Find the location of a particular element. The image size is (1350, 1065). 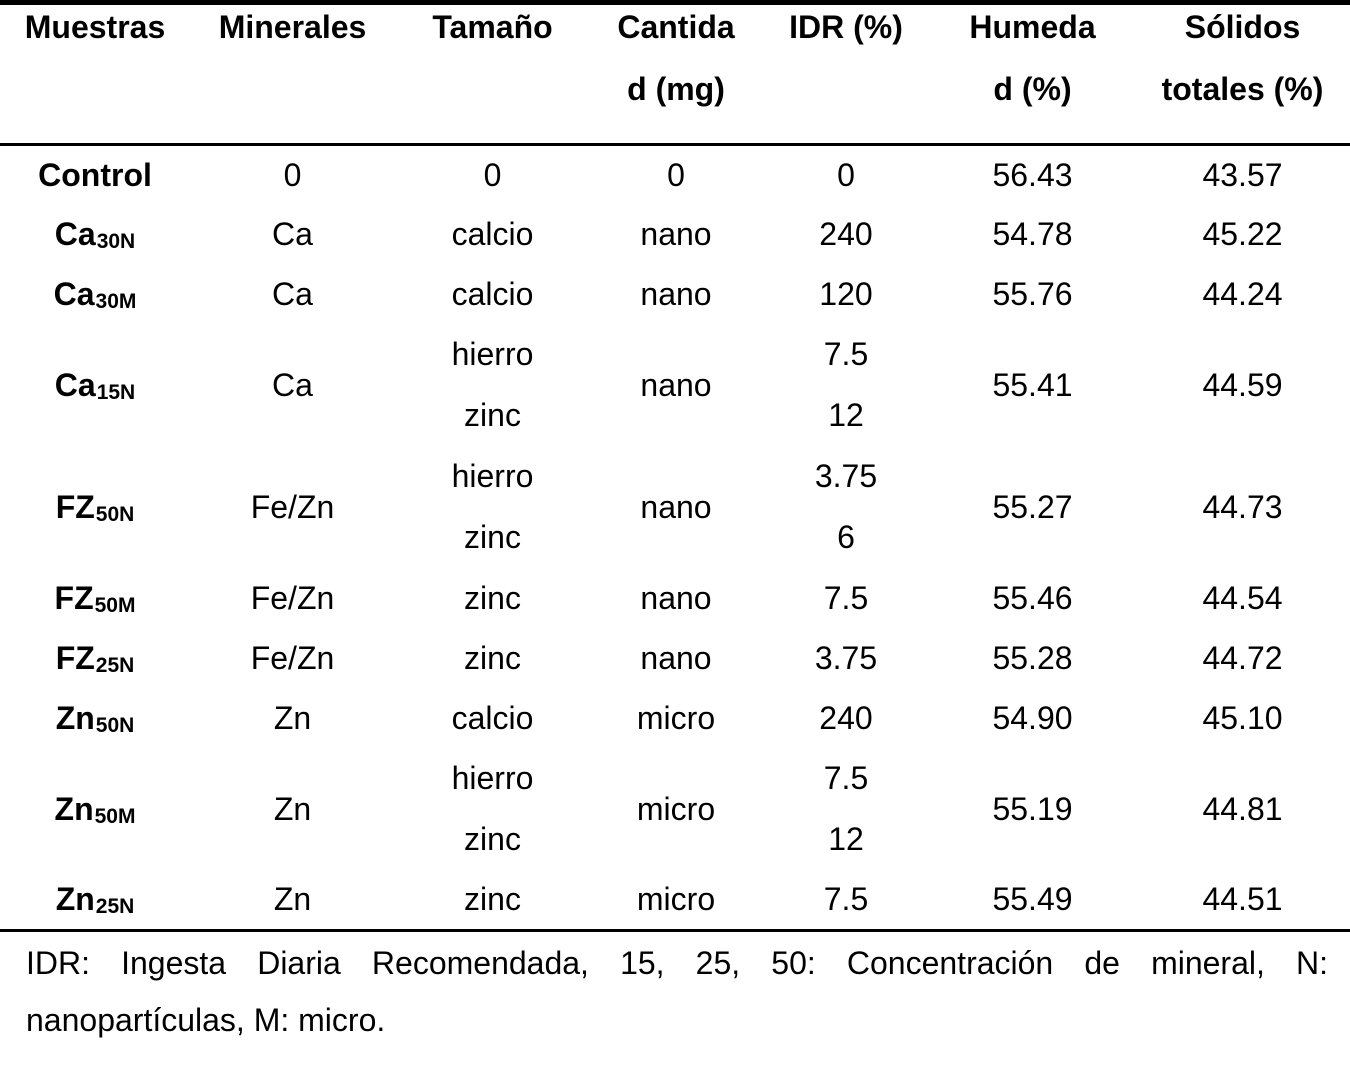

cell-line: 12 is located at coordinates (846, 415).